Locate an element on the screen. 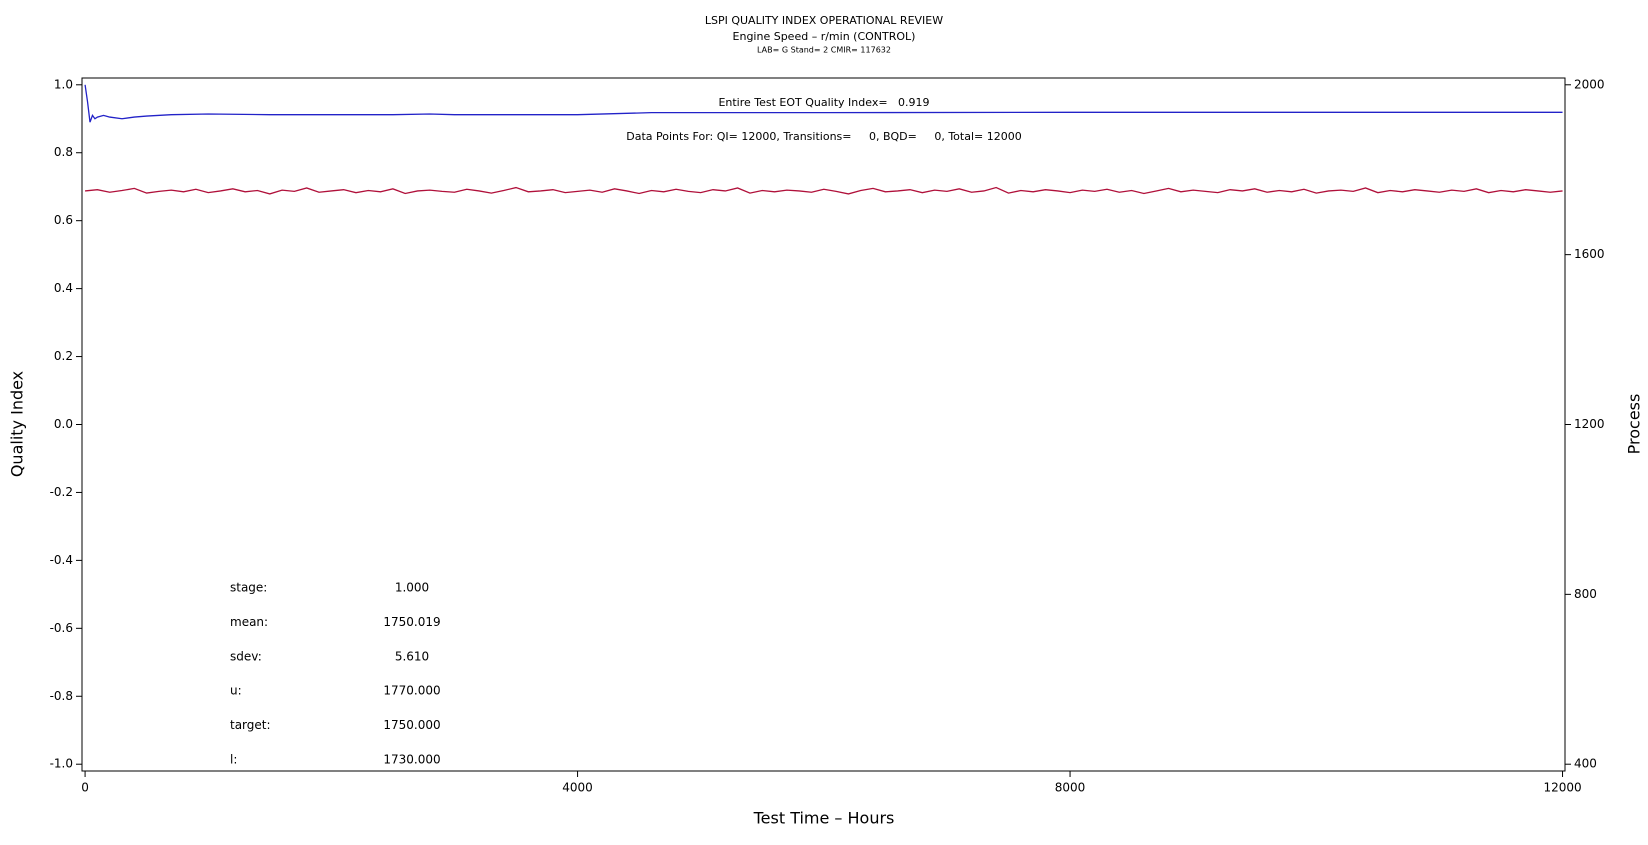  stat-label: stage: is located at coordinates (248, 588).